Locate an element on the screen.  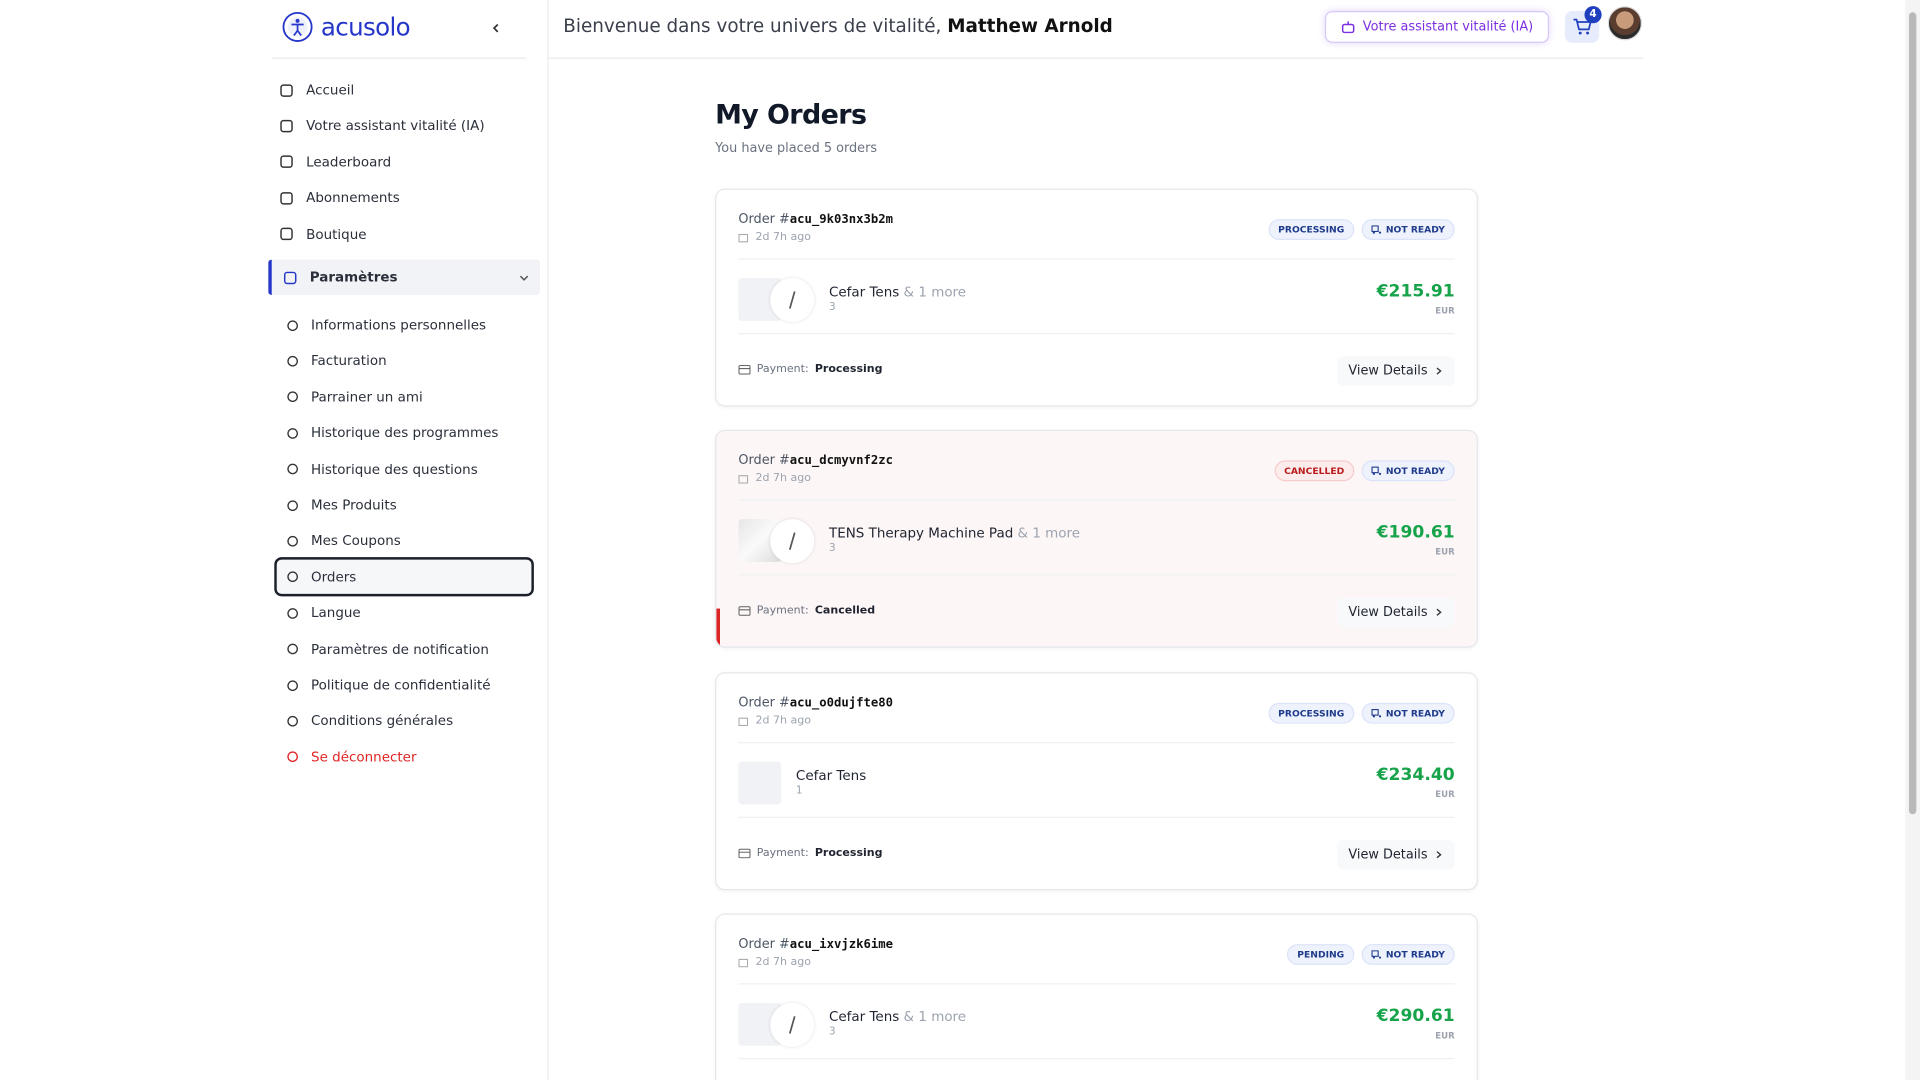
nav-item: Votre assistant vitalité (IA) is located at coordinates (382, 126).